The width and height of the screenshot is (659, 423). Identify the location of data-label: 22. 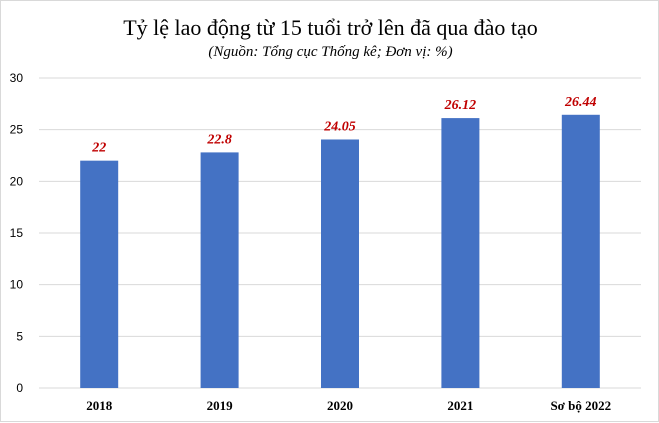
(98, 148).